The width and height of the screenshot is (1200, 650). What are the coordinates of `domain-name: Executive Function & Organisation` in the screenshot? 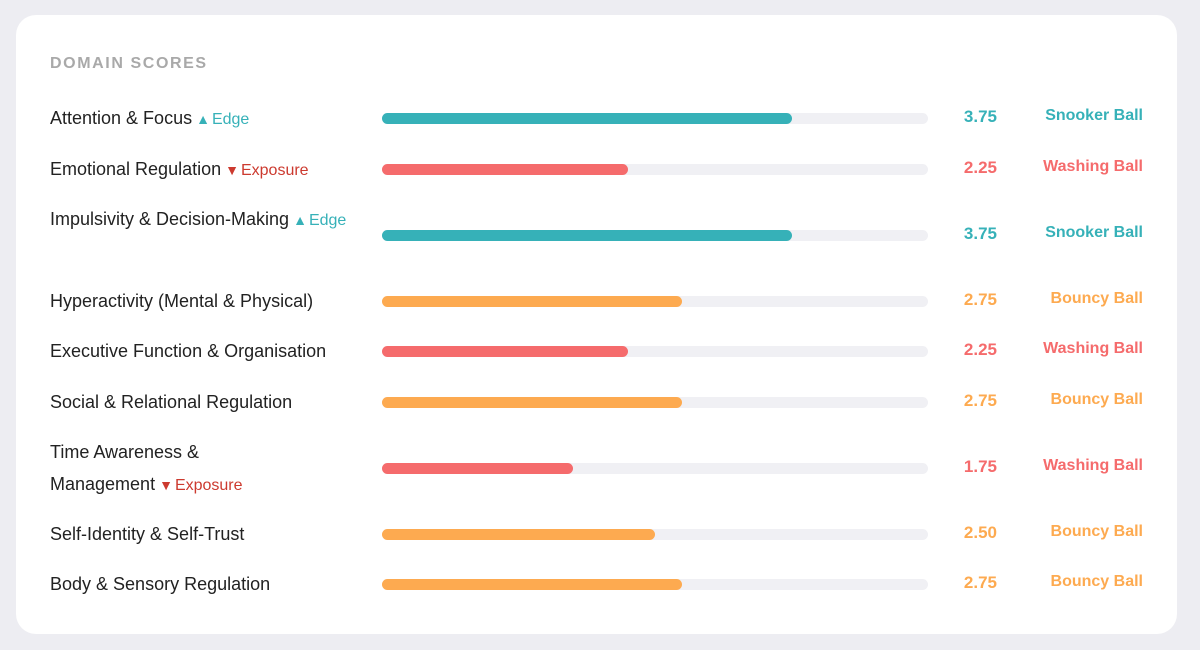 It's located at (188, 351).